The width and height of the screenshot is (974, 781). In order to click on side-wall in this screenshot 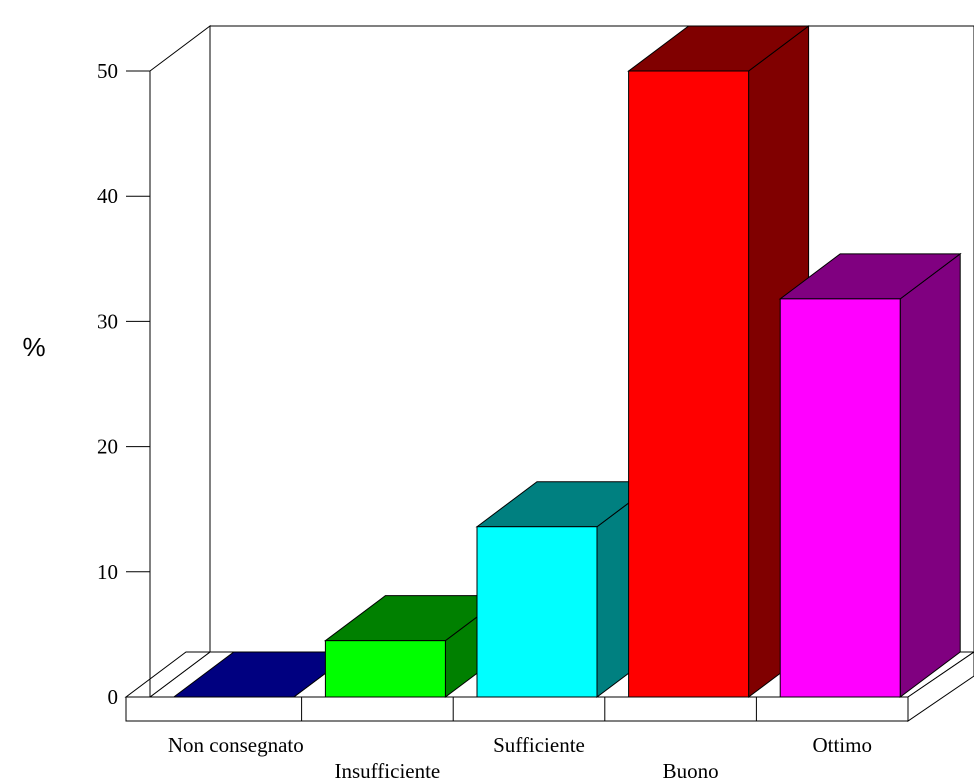, I will do `click(180, 361)`.